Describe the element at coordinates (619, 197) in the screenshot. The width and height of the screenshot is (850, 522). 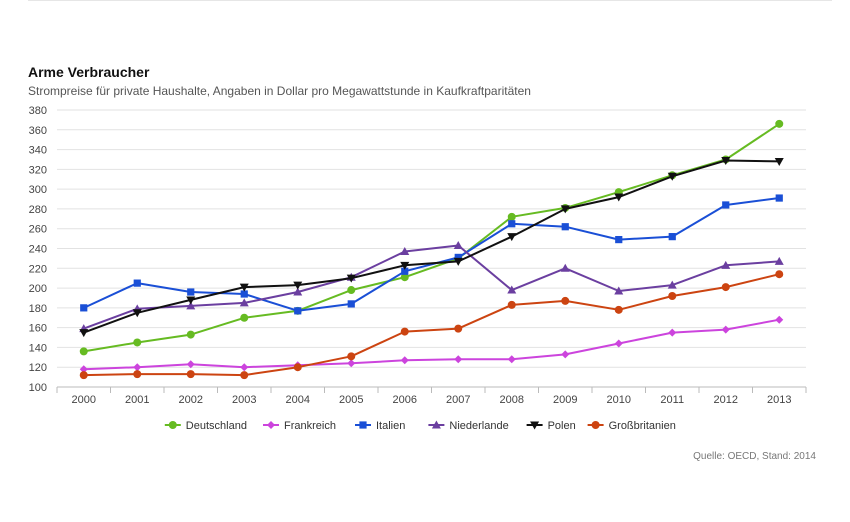
I see `data-point-polen-2010` at that location.